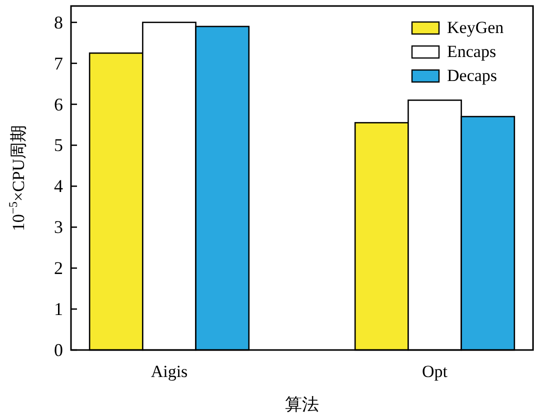  I want to click on y-tick-label: 5, so click(58, 145).